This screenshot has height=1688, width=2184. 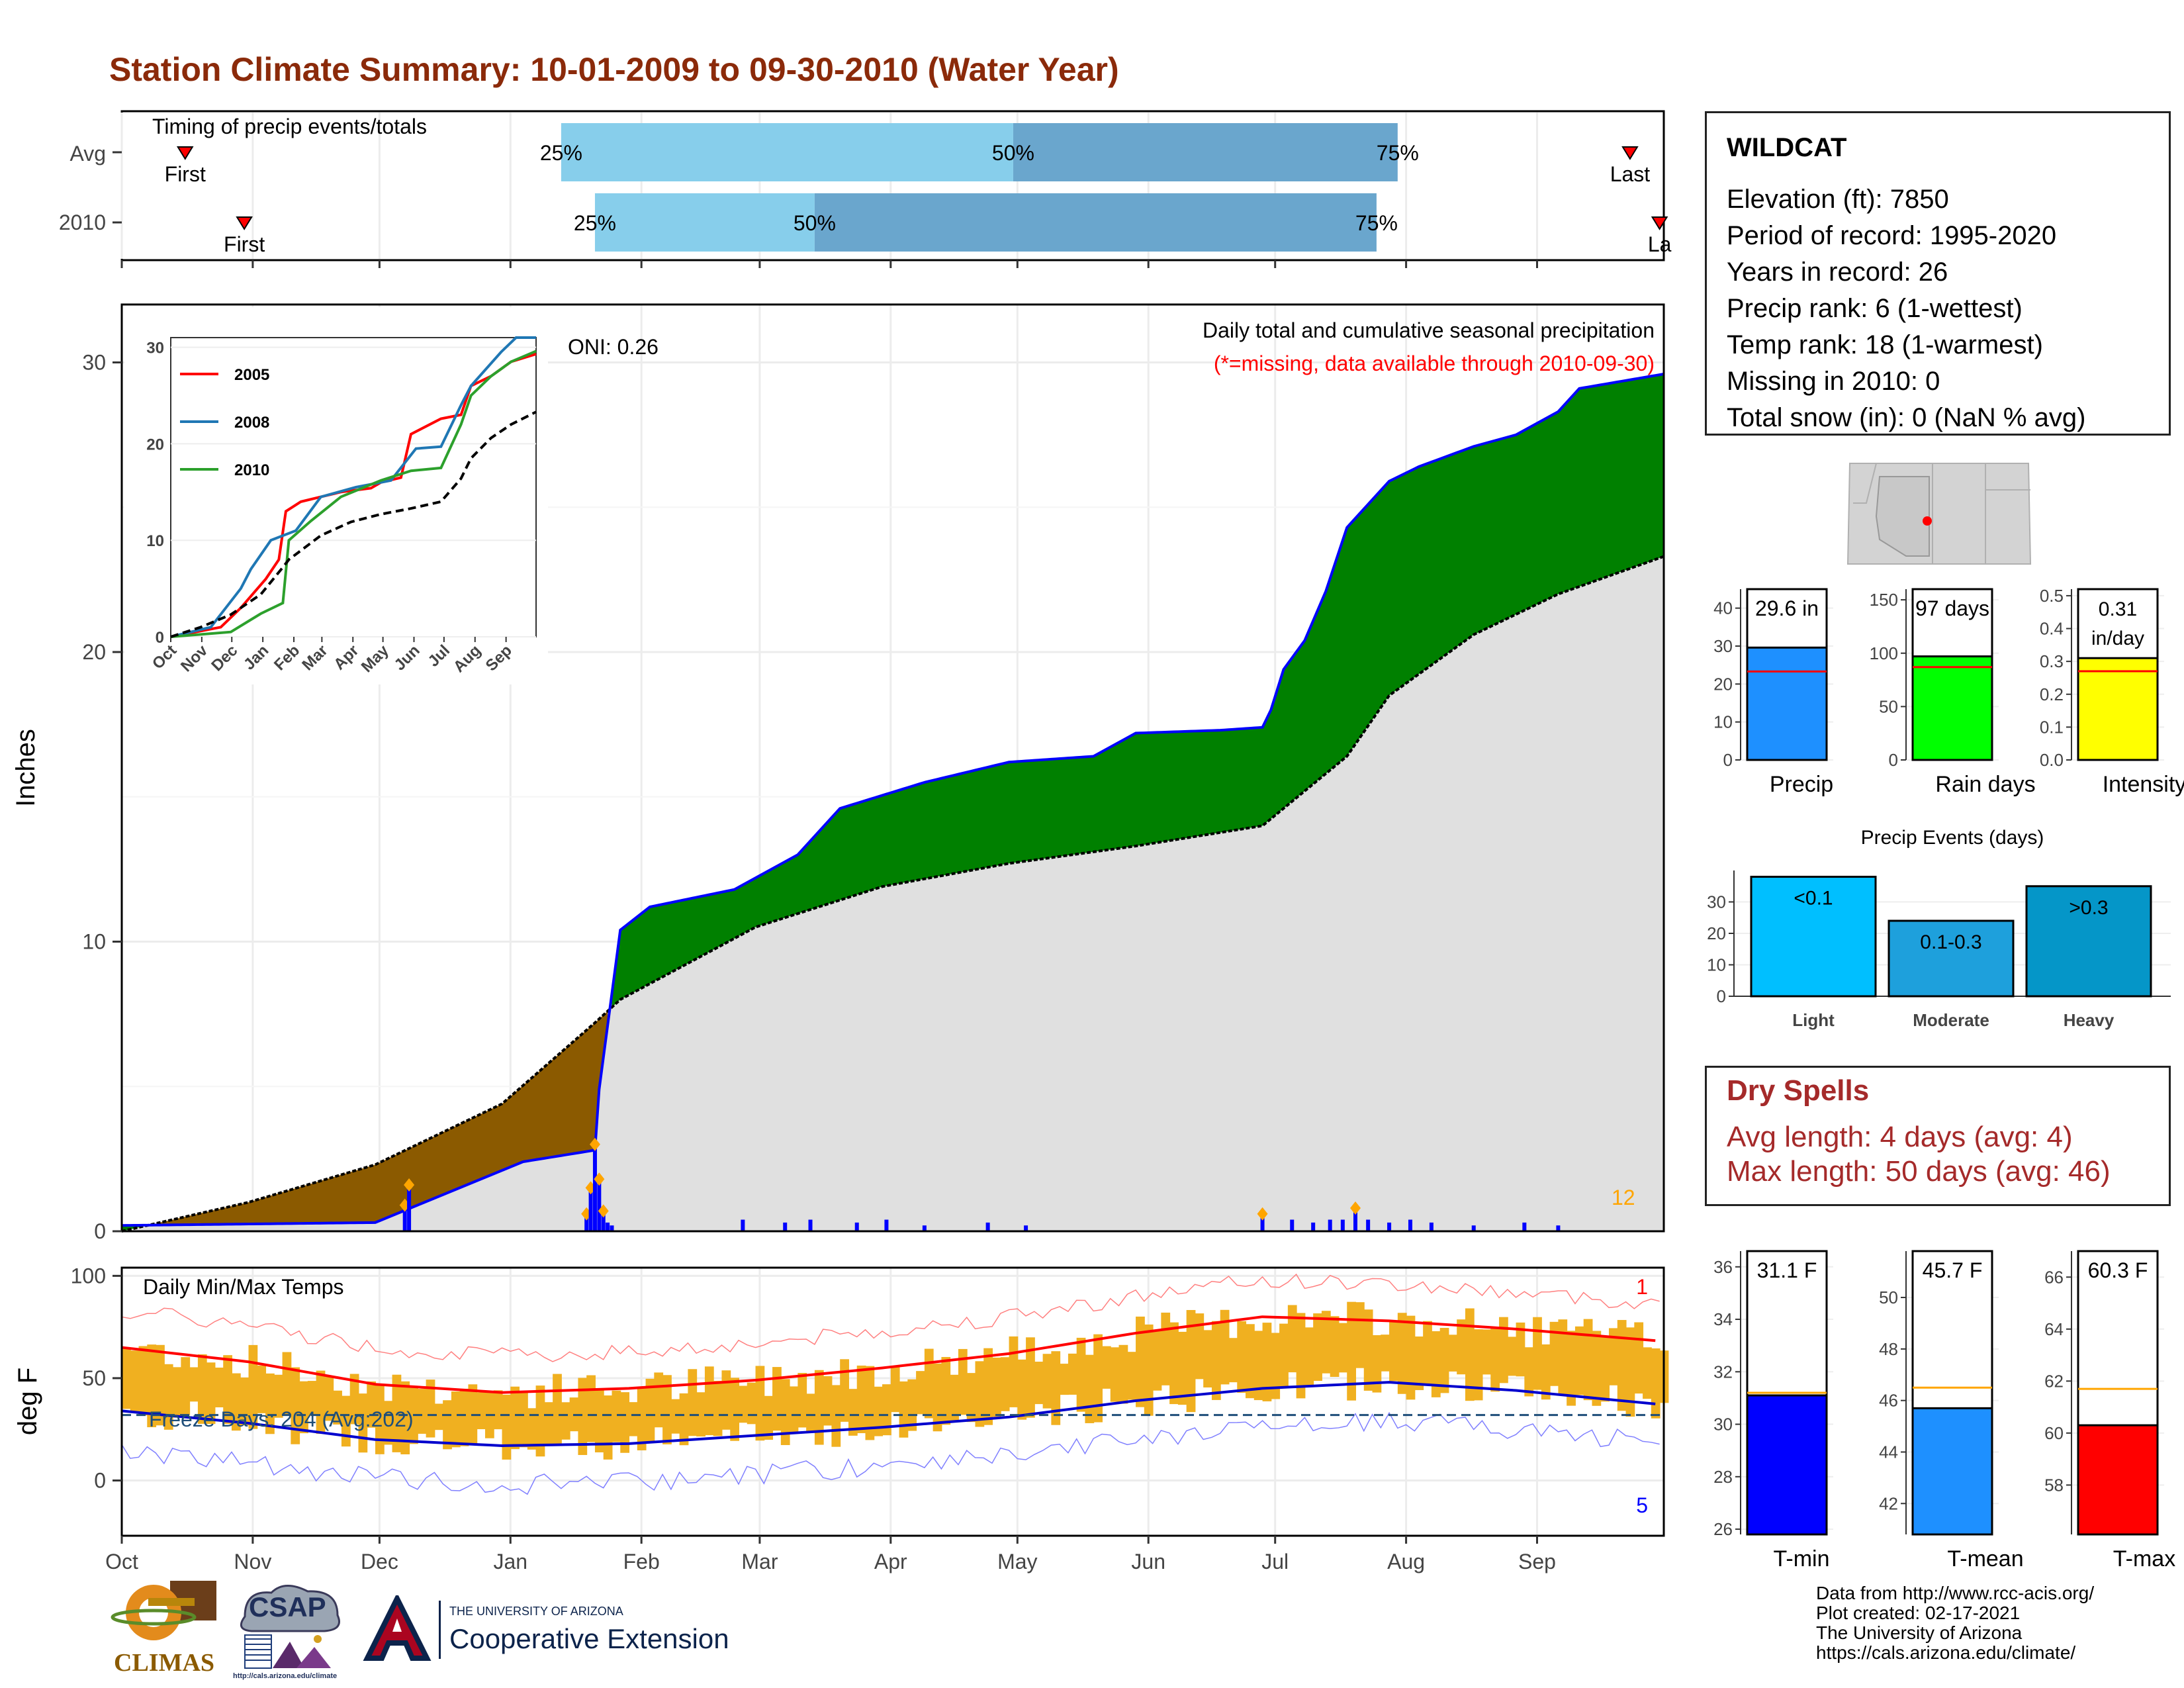 I want to click on precip-events-category-label: Light, so click(x=1814, y=1020).